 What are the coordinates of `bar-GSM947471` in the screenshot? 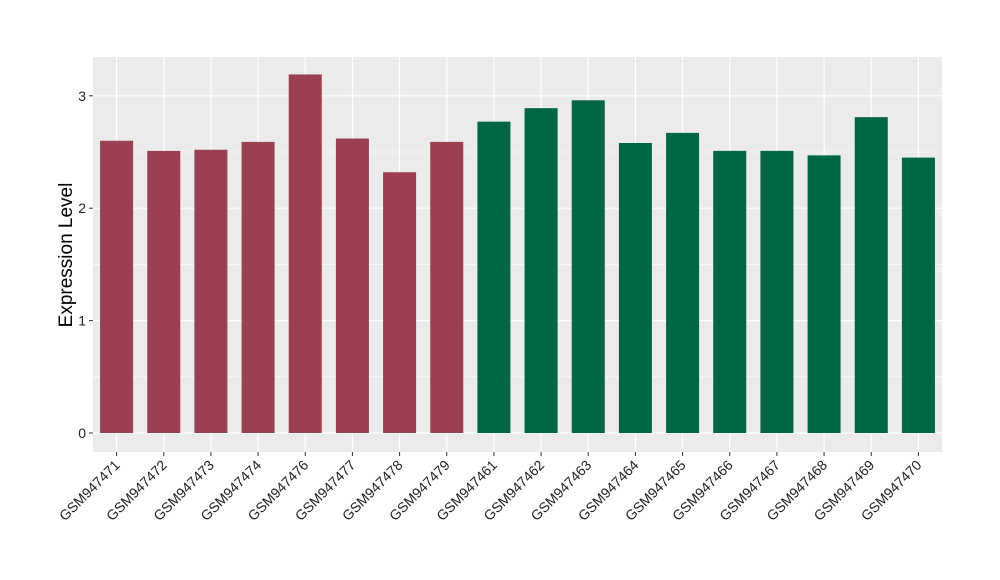 It's located at (117, 286).